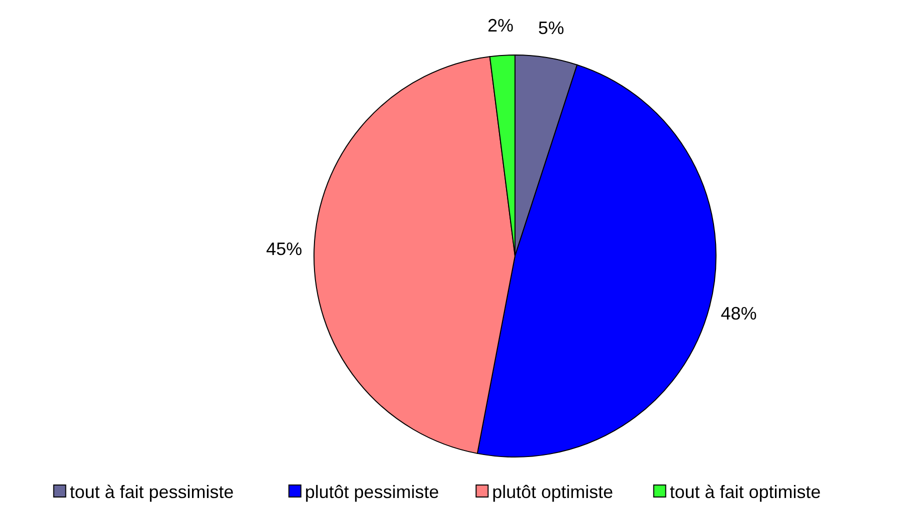 Image resolution: width=921 pixels, height=510 pixels. What do you see at coordinates (738, 313) in the screenshot?
I see `data-label: 48%` at bounding box center [738, 313].